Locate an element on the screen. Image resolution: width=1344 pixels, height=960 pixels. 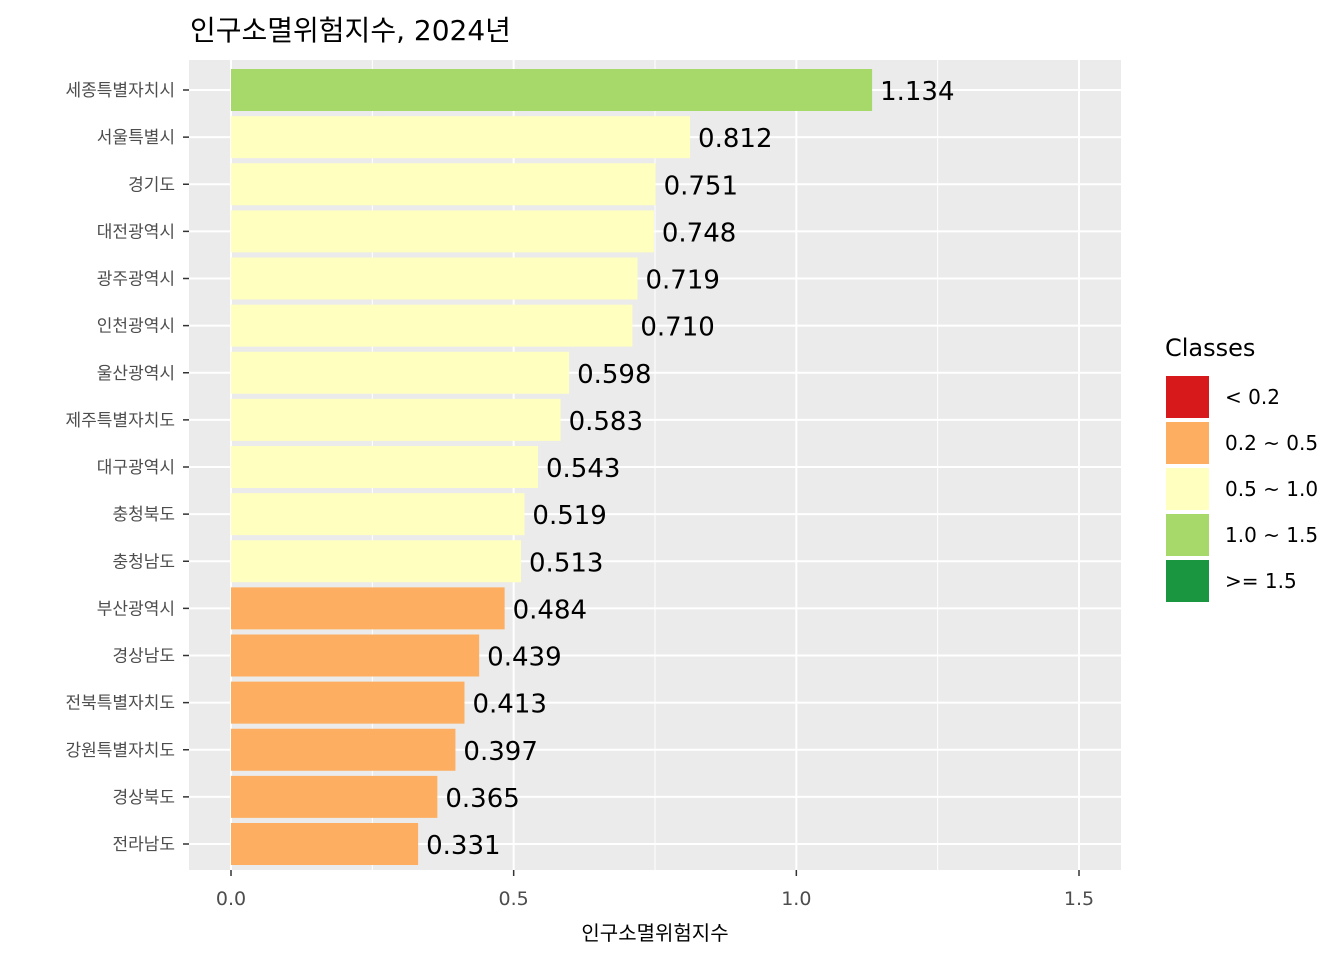
chart-title: 인구소멸위험지수, 2024년 is located at coordinates (350, 30).